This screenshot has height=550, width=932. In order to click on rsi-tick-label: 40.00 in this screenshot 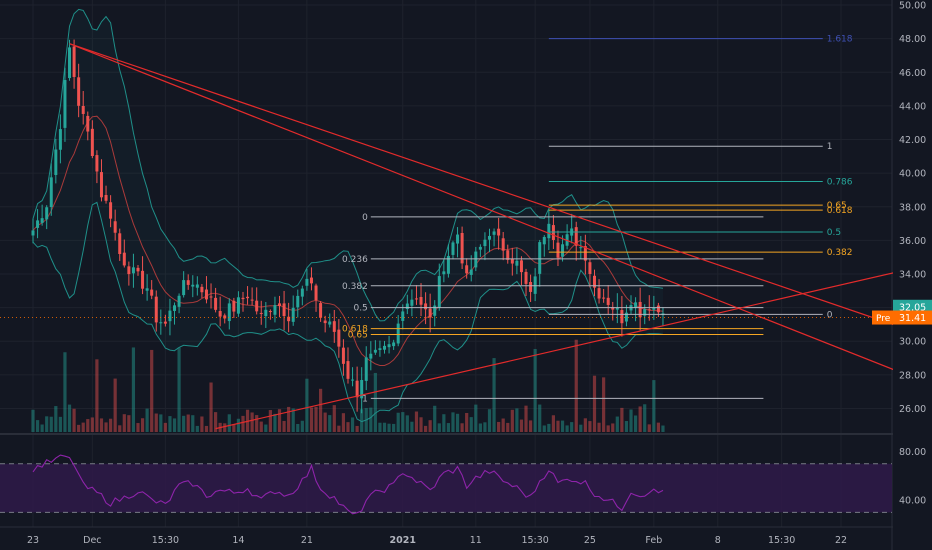, I will do `click(912, 501)`.